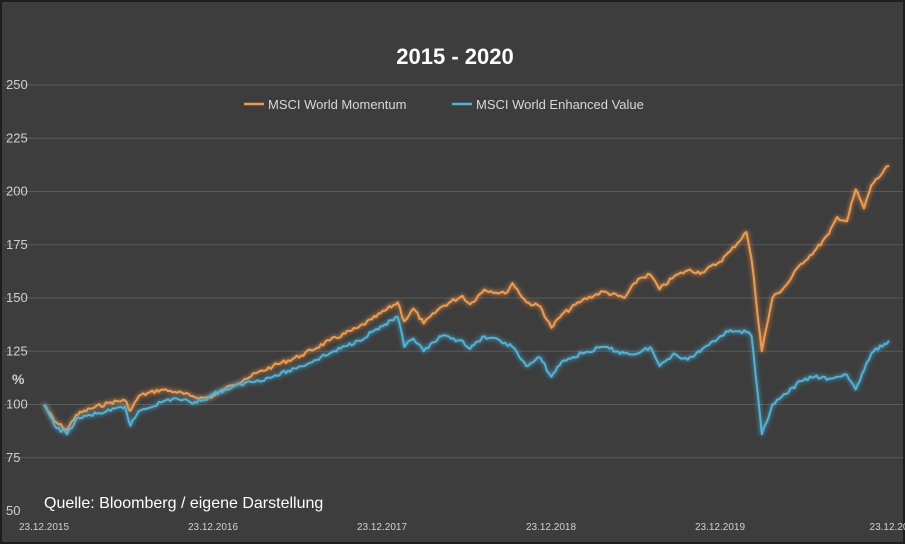 Image resolution: width=905 pixels, height=544 pixels. I want to click on y-tick-label: 175, so click(17, 244).